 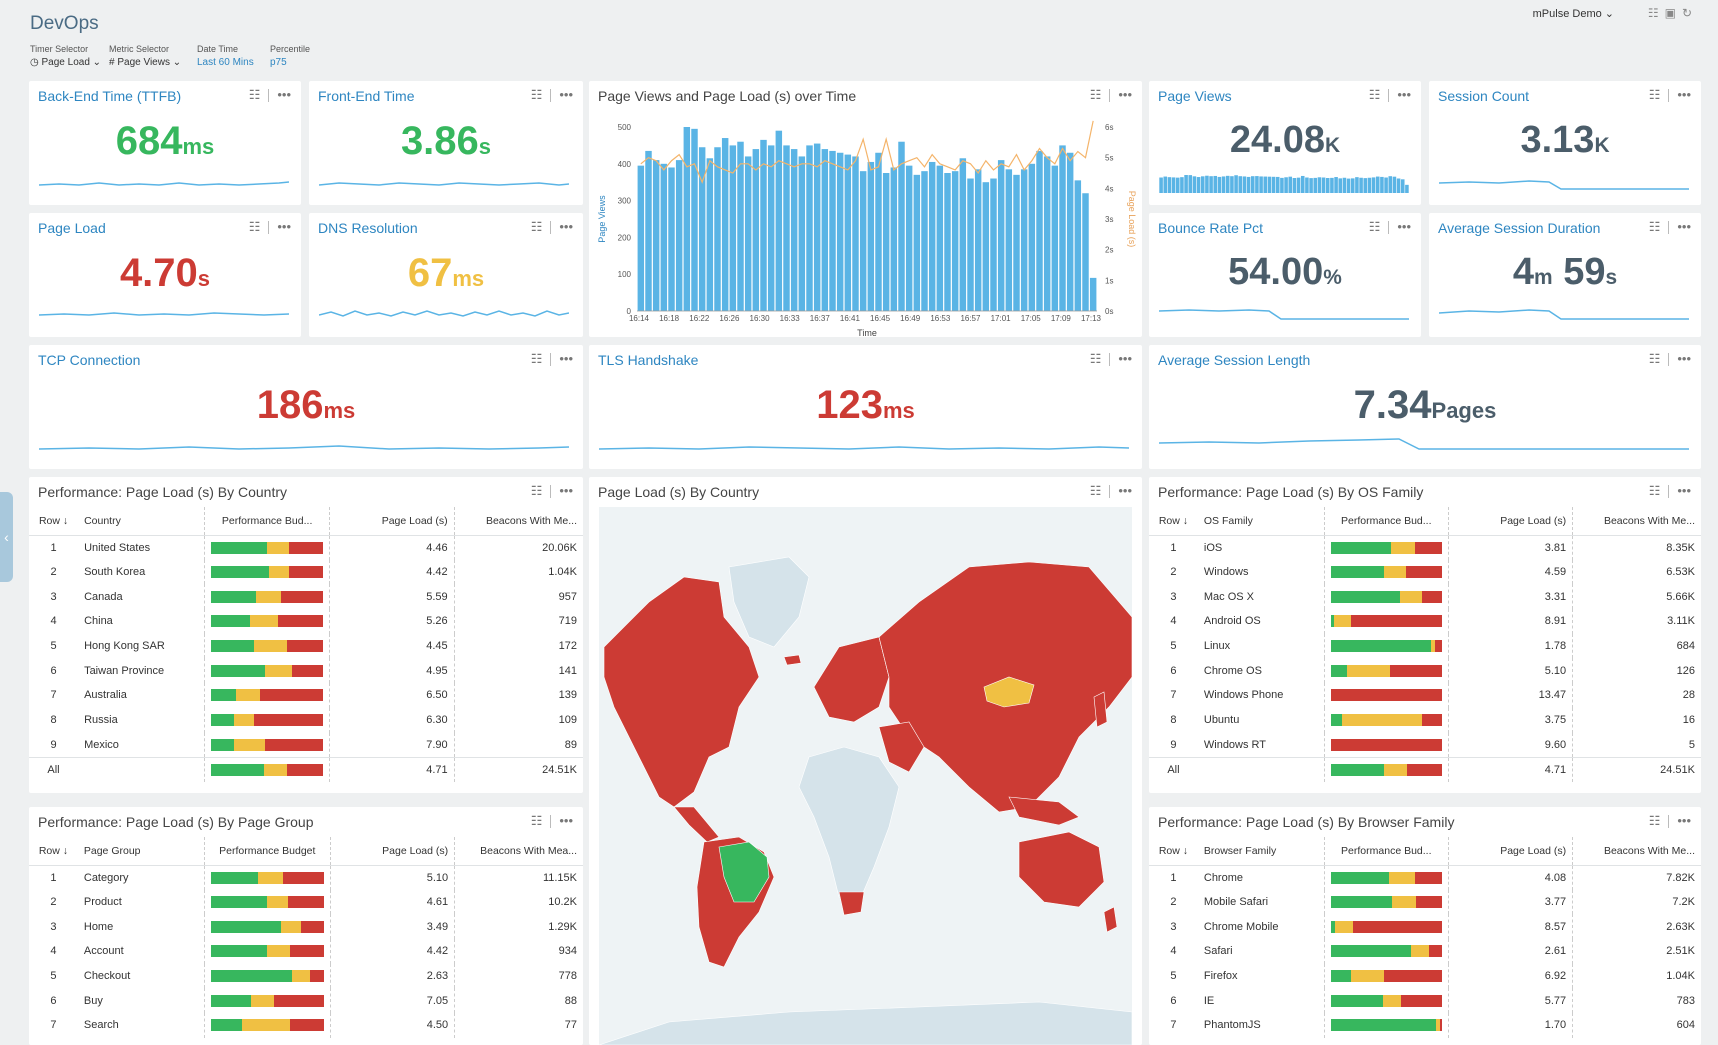 I want to click on table-row: 6 Taiwan Province 4.95 141, so click(x=306, y=671).